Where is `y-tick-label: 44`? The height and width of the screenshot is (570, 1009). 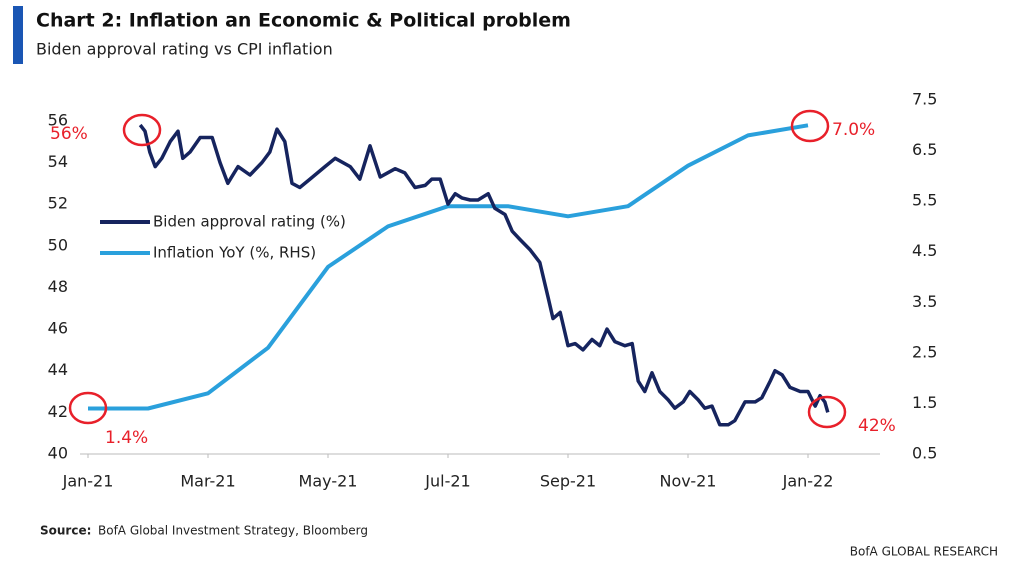 y-tick-label: 44 is located at coordinates (58, 369).